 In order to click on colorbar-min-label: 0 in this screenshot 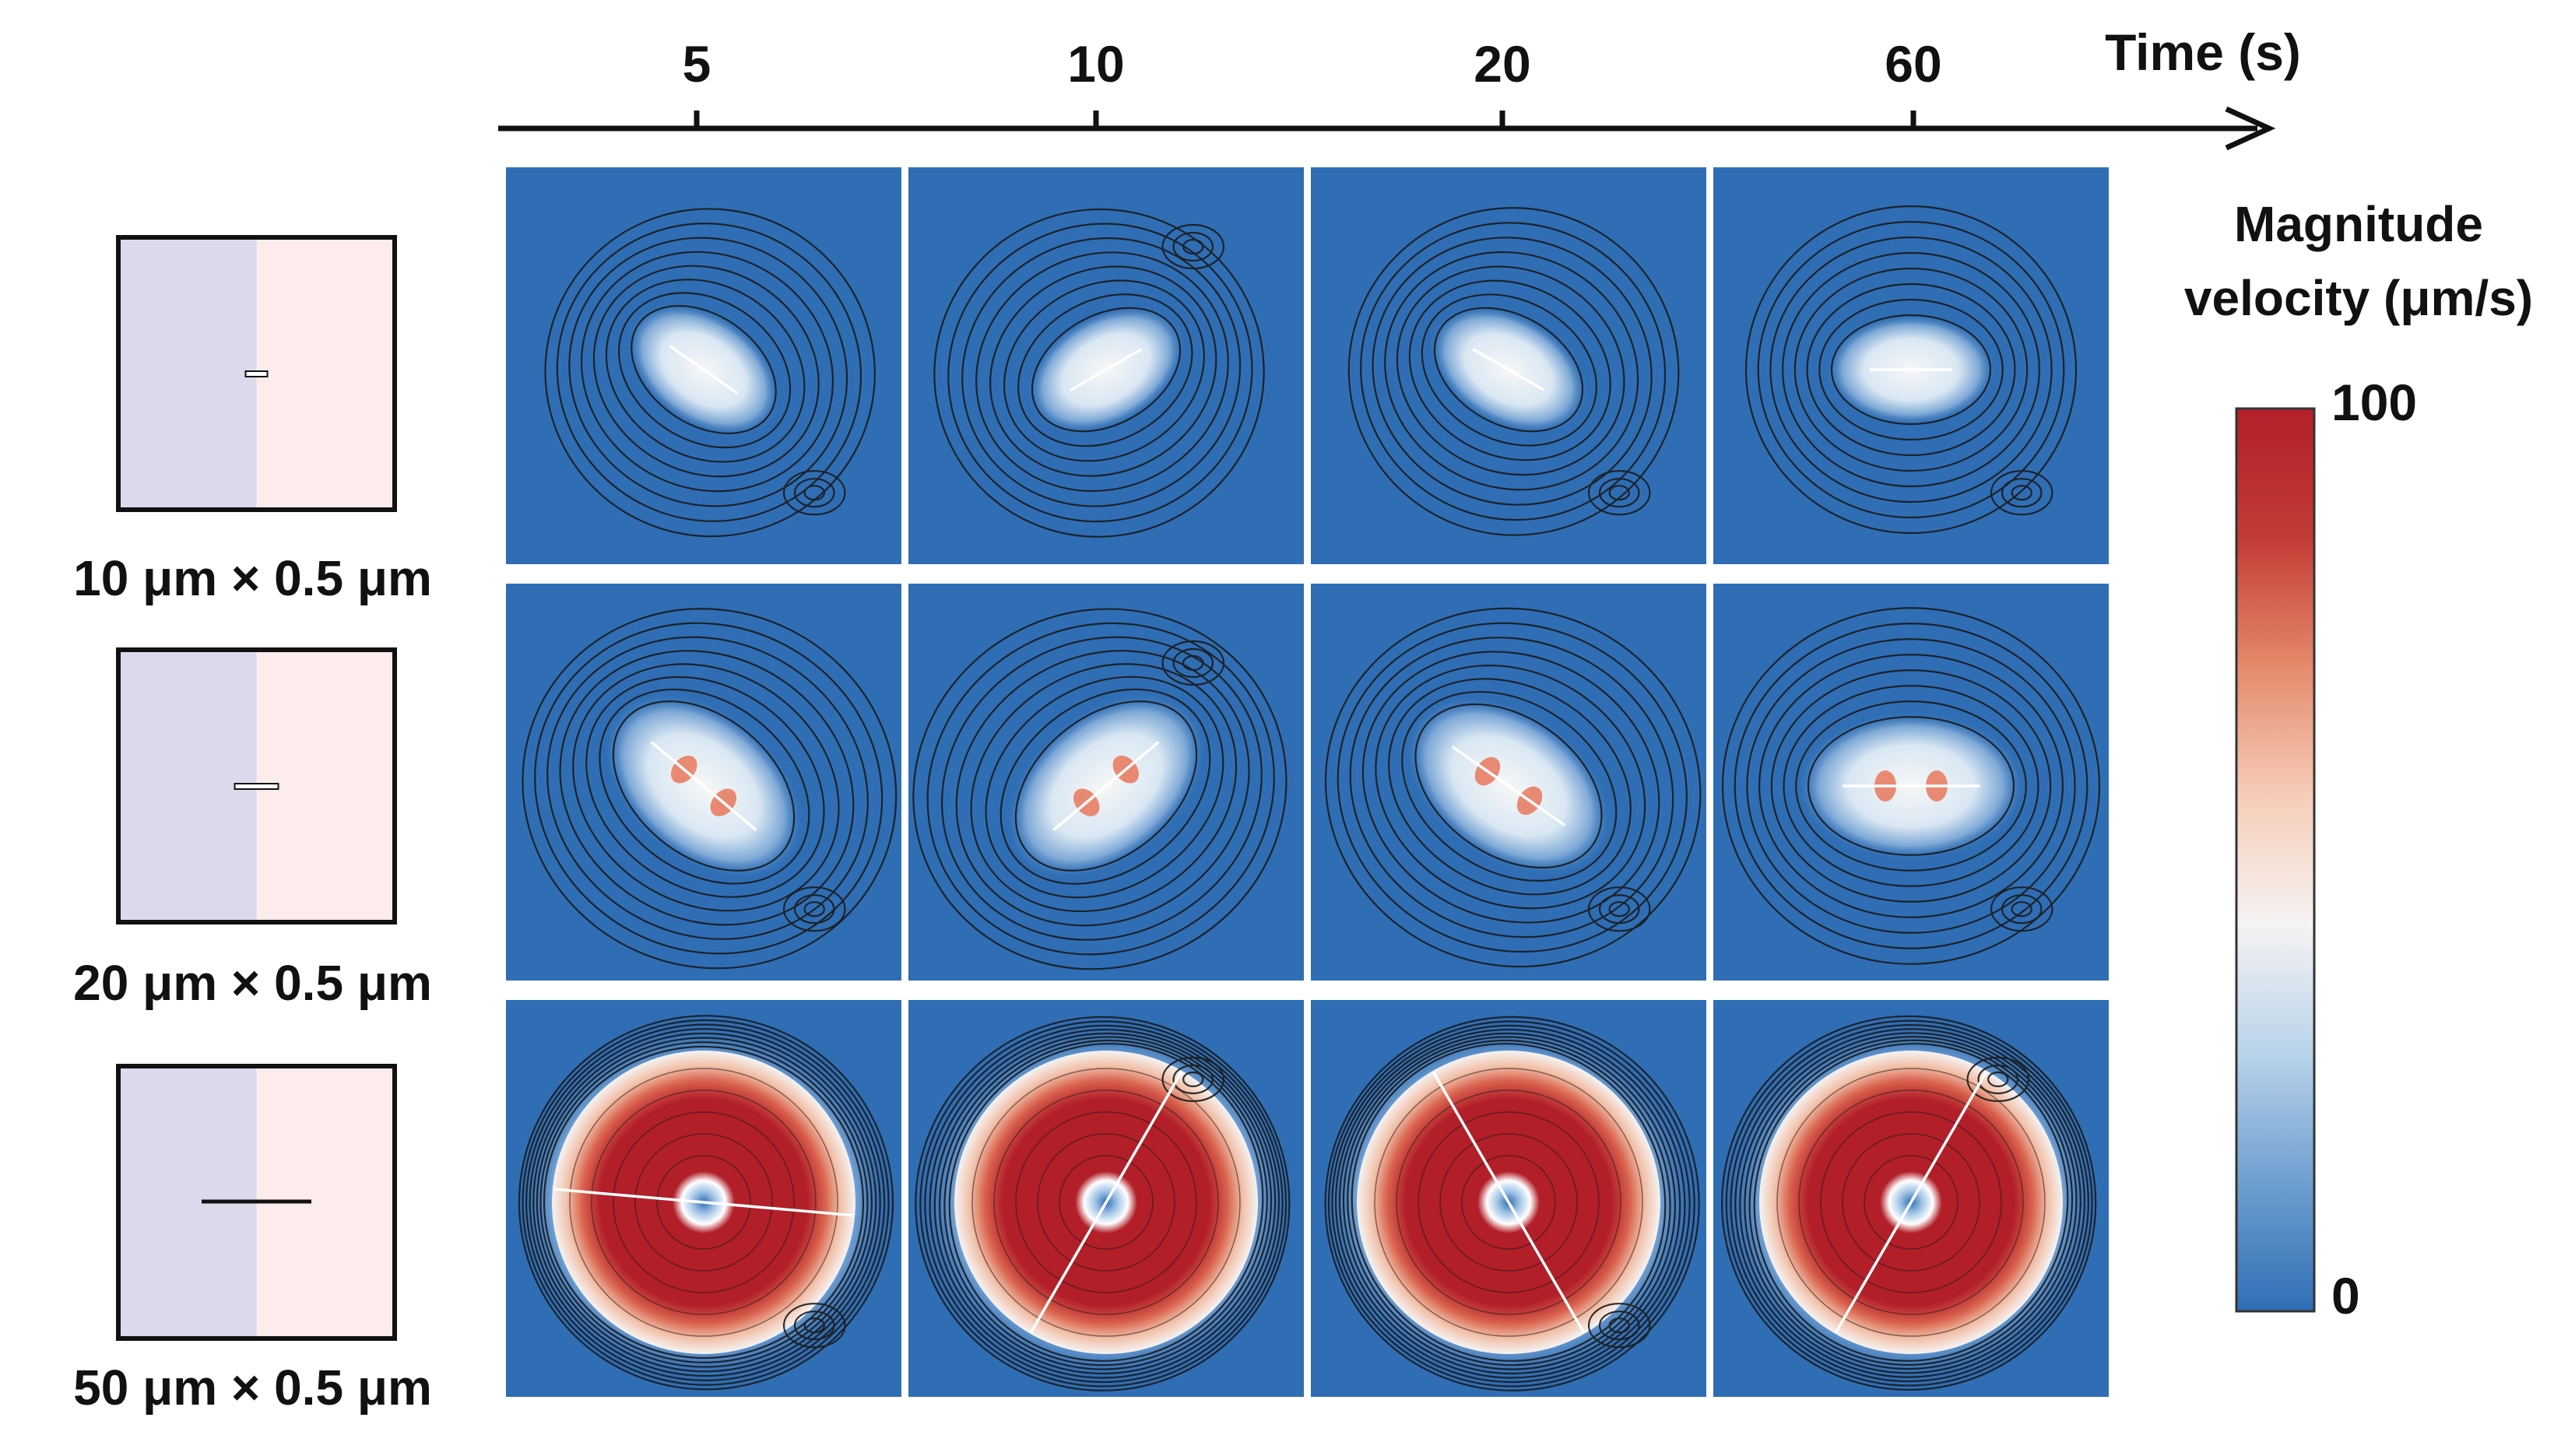, I will do `click(2345, 1296)`.